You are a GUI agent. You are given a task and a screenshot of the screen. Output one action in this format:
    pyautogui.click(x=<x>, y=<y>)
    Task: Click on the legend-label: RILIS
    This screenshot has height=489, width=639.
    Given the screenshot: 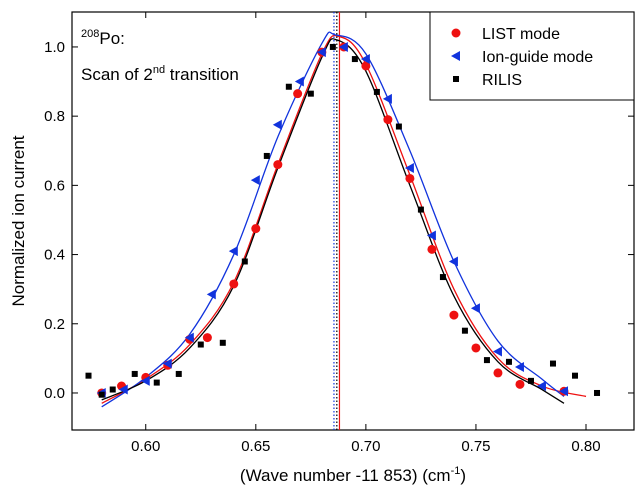 What is the action you would take?
    pyautogui.click(x=502, y=80)
    